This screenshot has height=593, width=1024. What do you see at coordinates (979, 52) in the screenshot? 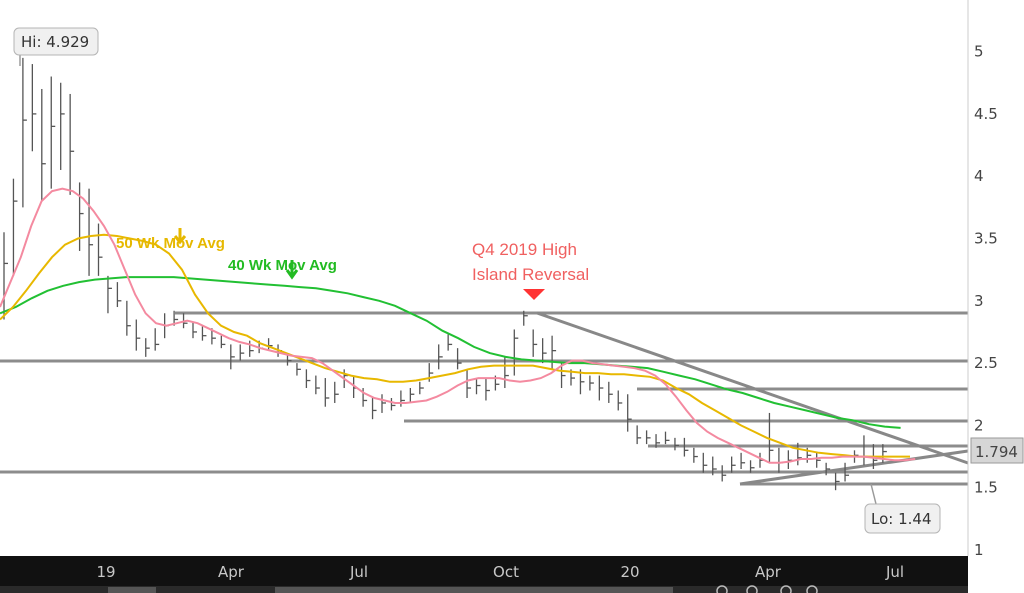
I see `y-tick-label: 5` at bounding box center [979, 52].